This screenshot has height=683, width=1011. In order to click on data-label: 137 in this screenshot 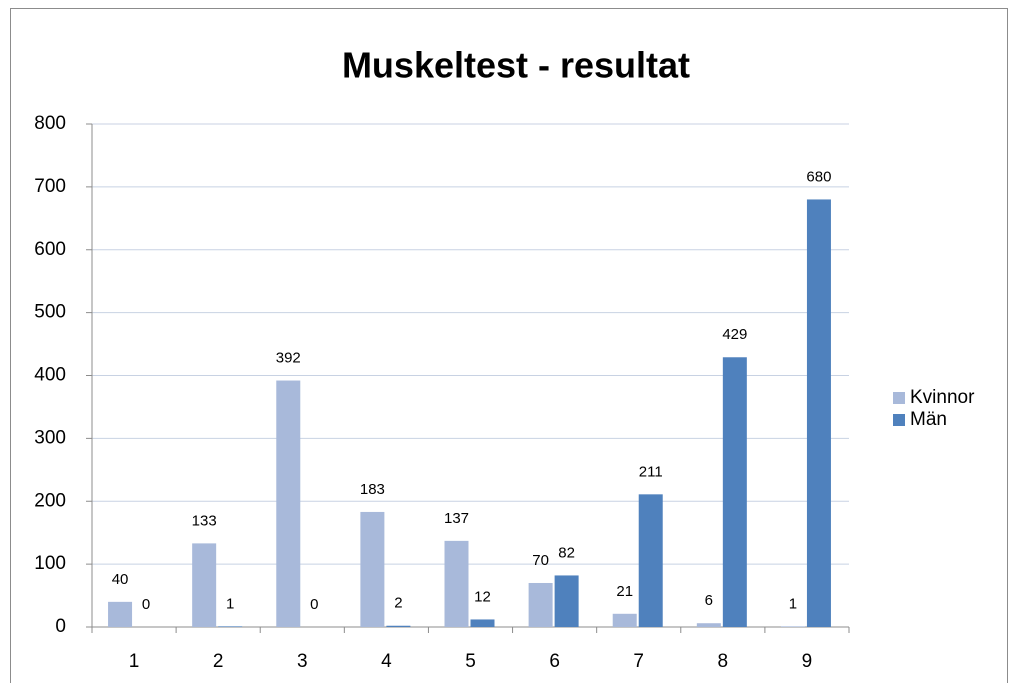, I will do `click(456, 518)`.